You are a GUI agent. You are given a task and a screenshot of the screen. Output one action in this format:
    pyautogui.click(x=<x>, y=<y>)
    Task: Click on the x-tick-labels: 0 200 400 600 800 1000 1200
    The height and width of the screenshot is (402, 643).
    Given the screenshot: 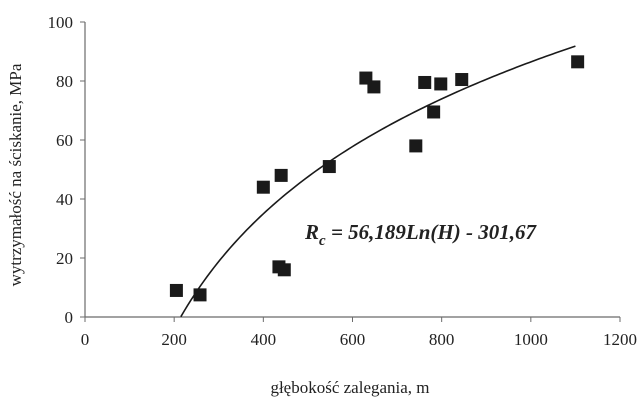 What is the action you would take?
    pyautogui.click(x=359, y=339)
    